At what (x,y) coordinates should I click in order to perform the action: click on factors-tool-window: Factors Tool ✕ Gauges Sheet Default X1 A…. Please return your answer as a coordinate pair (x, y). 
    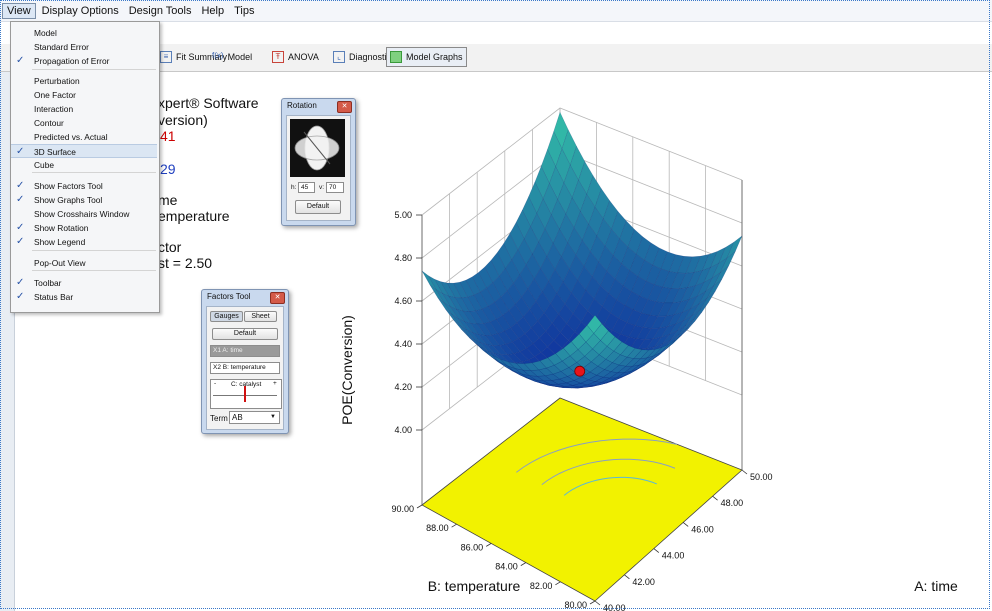
    Looking at the image, I should click on (245, 361).